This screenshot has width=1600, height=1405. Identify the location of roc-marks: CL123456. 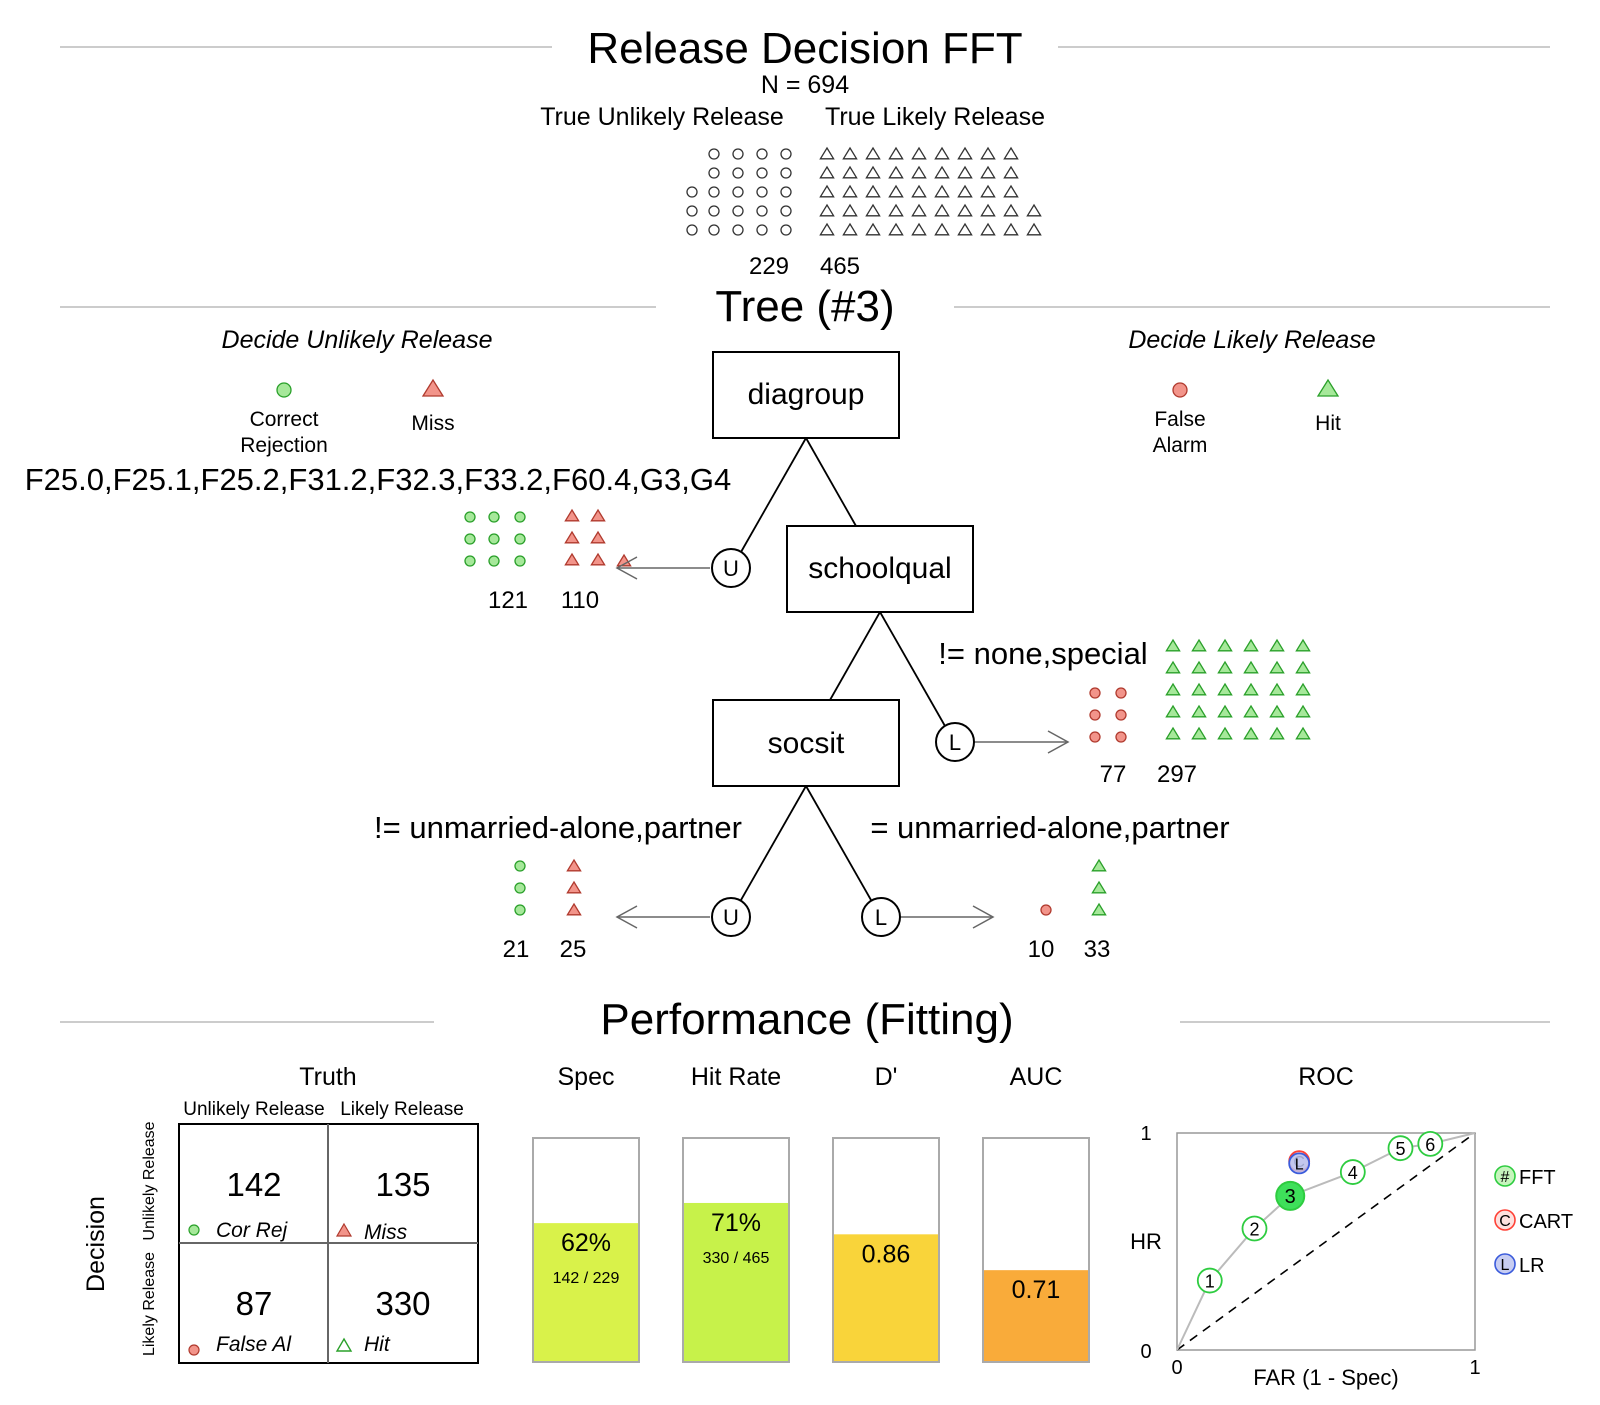
(1326, 1240).